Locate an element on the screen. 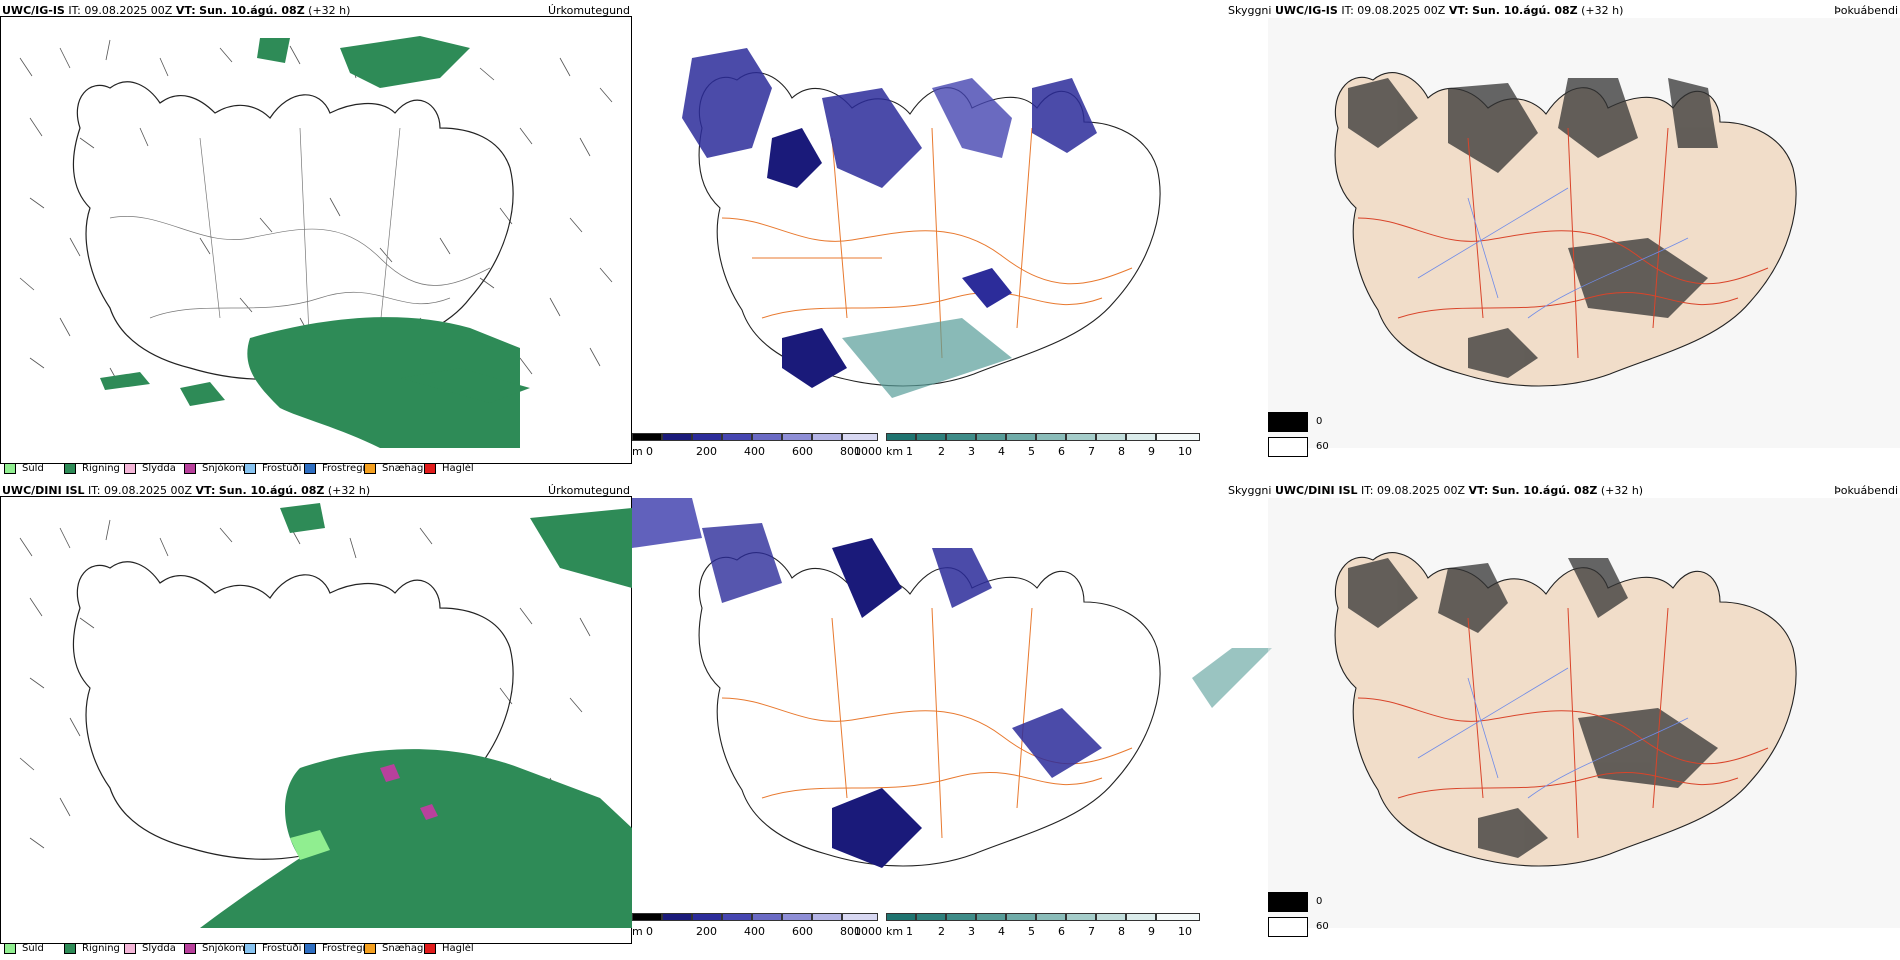 The height and width of the screenshot is (960, 1900). visibility-map is located at coordinates (952, 683).